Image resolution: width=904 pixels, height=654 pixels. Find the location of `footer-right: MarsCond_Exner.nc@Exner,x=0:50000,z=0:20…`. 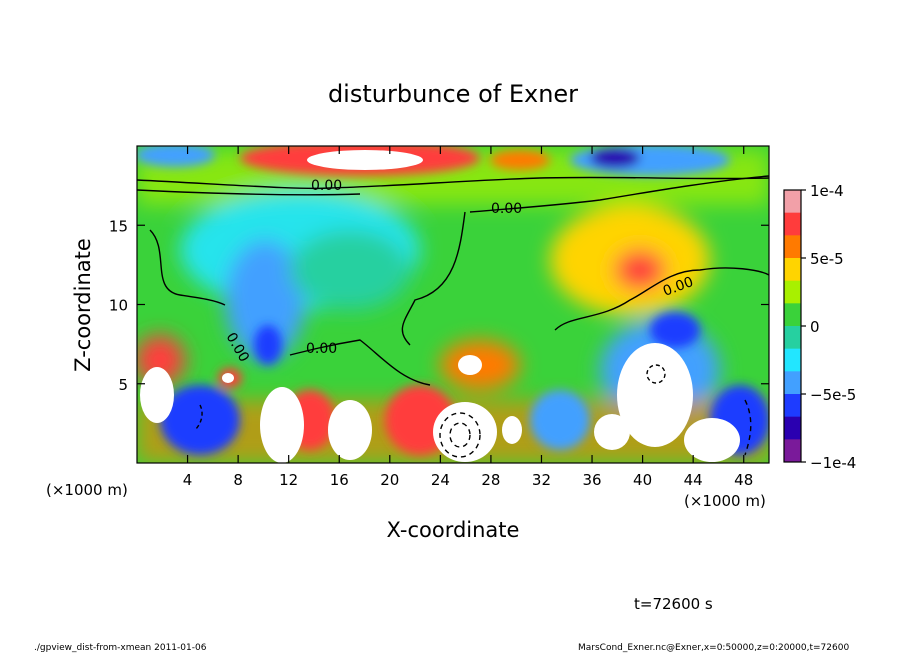

footer-right: MarsCond_Exner.nc@Exner,x=0:50000,z=0:20… is located at coordinates (713, 648).